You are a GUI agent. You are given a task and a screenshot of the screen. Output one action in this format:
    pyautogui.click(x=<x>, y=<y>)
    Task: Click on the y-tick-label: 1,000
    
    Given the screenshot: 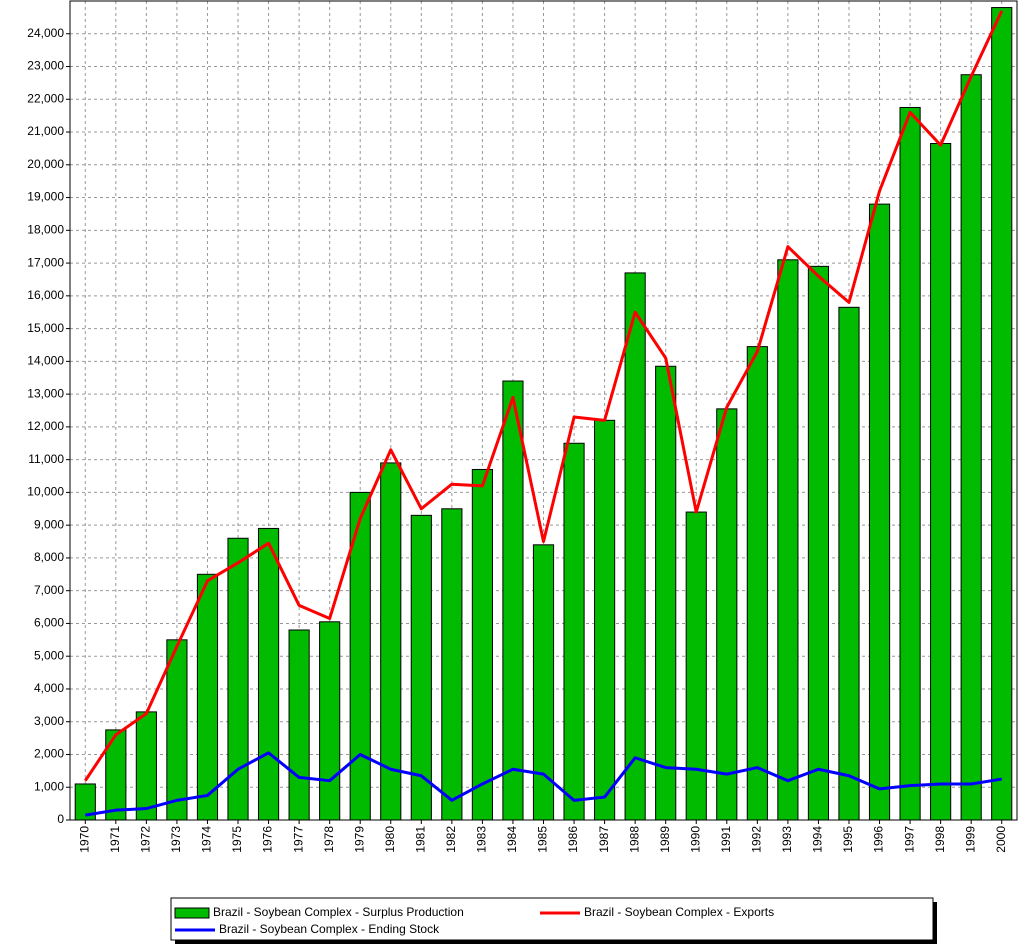 What is the action you would take?
    pyautogui.click(x=49, y=786)
    